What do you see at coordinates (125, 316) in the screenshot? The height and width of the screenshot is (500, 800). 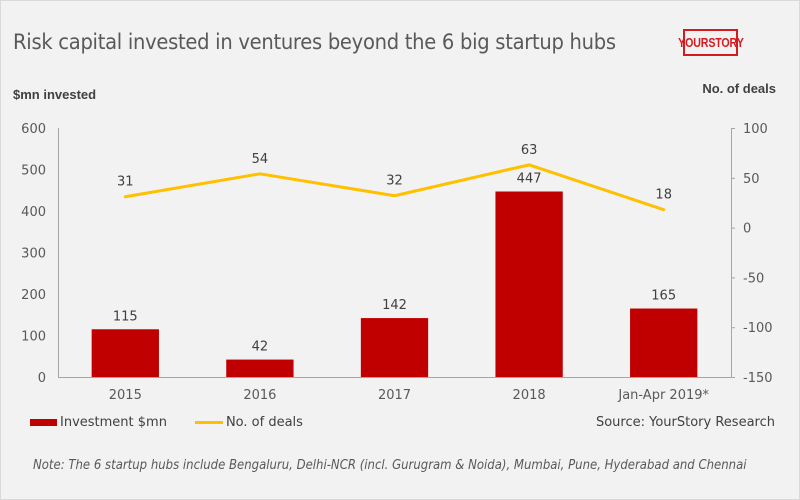 I see `bar-value-label: 115` at bounding box center [125, 316].